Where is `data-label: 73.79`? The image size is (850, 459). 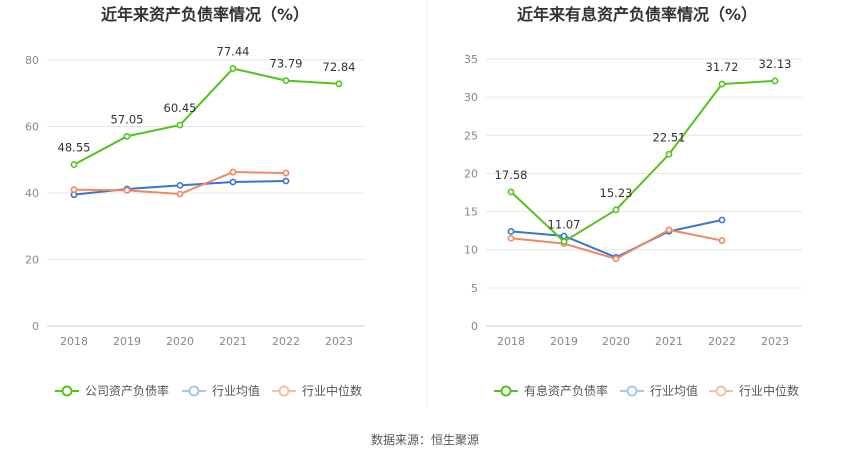
data-label: 73.79 is located at coordinates (286, 64).